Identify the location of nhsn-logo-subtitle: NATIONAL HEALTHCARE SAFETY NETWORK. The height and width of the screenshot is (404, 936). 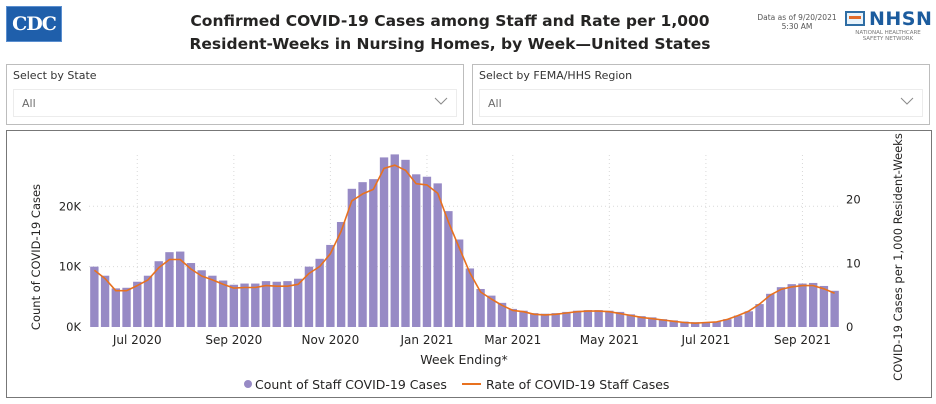
(888, 36).